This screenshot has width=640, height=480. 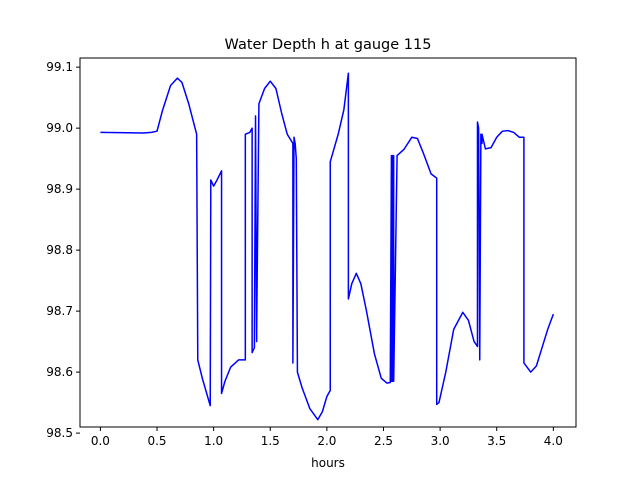 What do you see at coordinates (553, 441) in the screenshot?
I see `x-tick-label: 4.0` at bounding box center [553, 441].